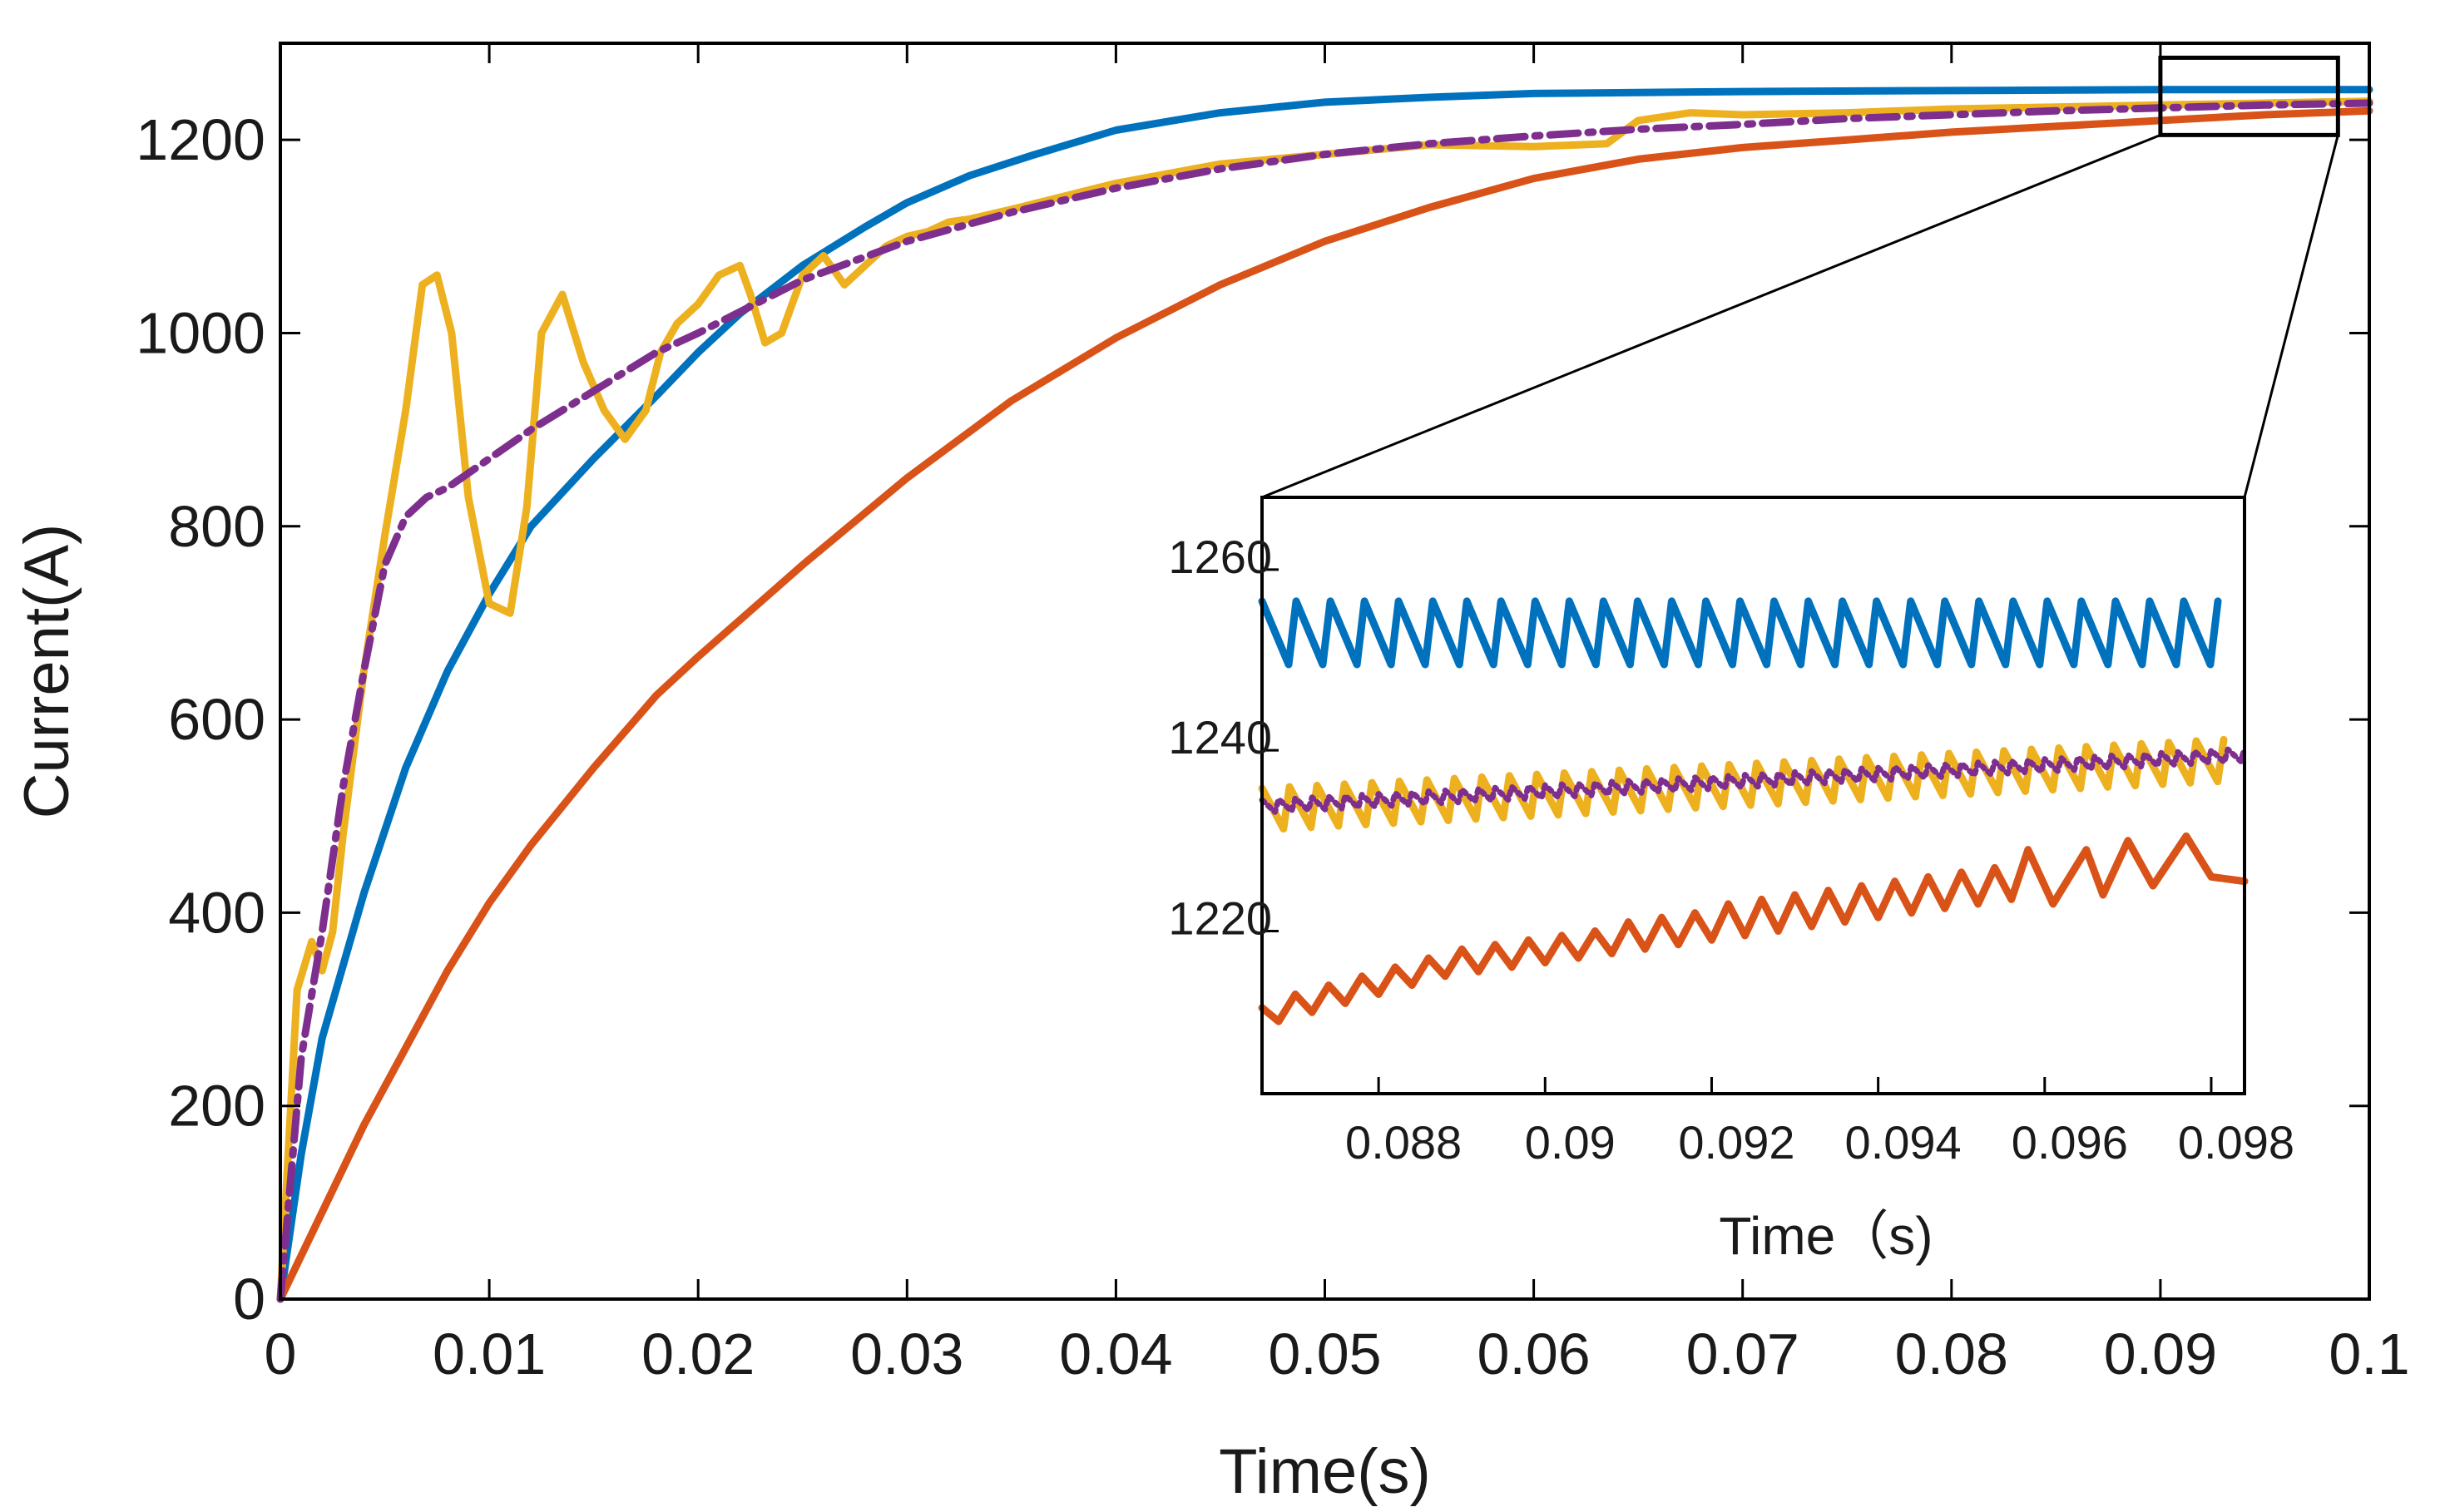  I want to click on zoom-box, so click(2249, 96).